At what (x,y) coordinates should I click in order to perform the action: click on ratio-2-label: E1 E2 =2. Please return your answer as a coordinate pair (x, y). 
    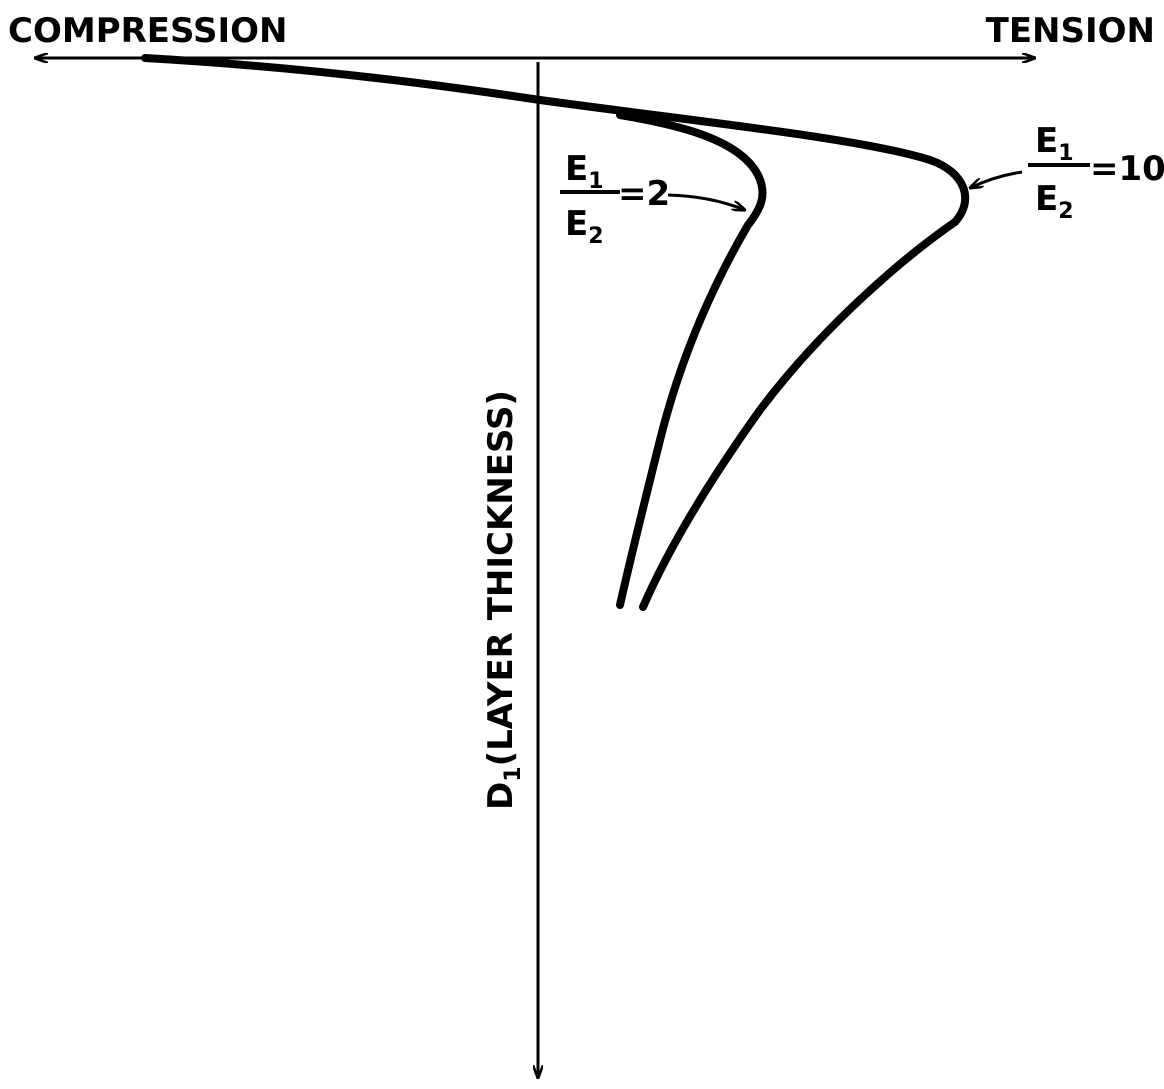
    Looking at the image, I should click on (652, 199).